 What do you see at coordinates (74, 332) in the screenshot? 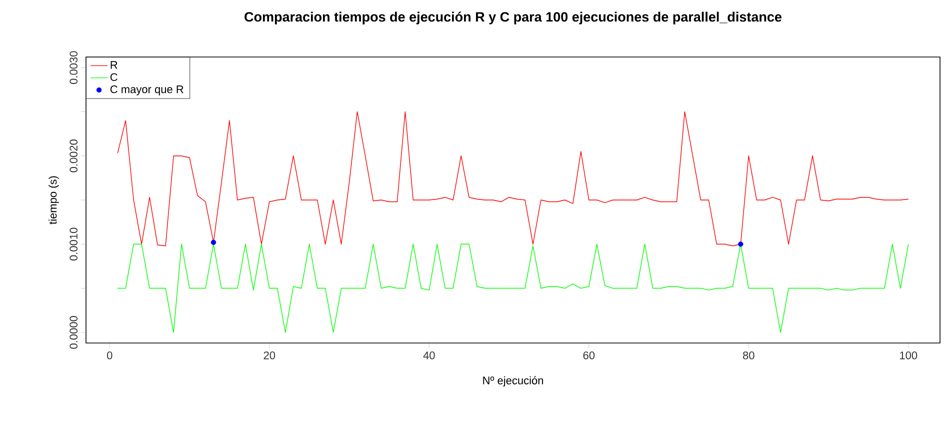
I see `y-tick-label: 0.0000` at bounding box center [74, 332].